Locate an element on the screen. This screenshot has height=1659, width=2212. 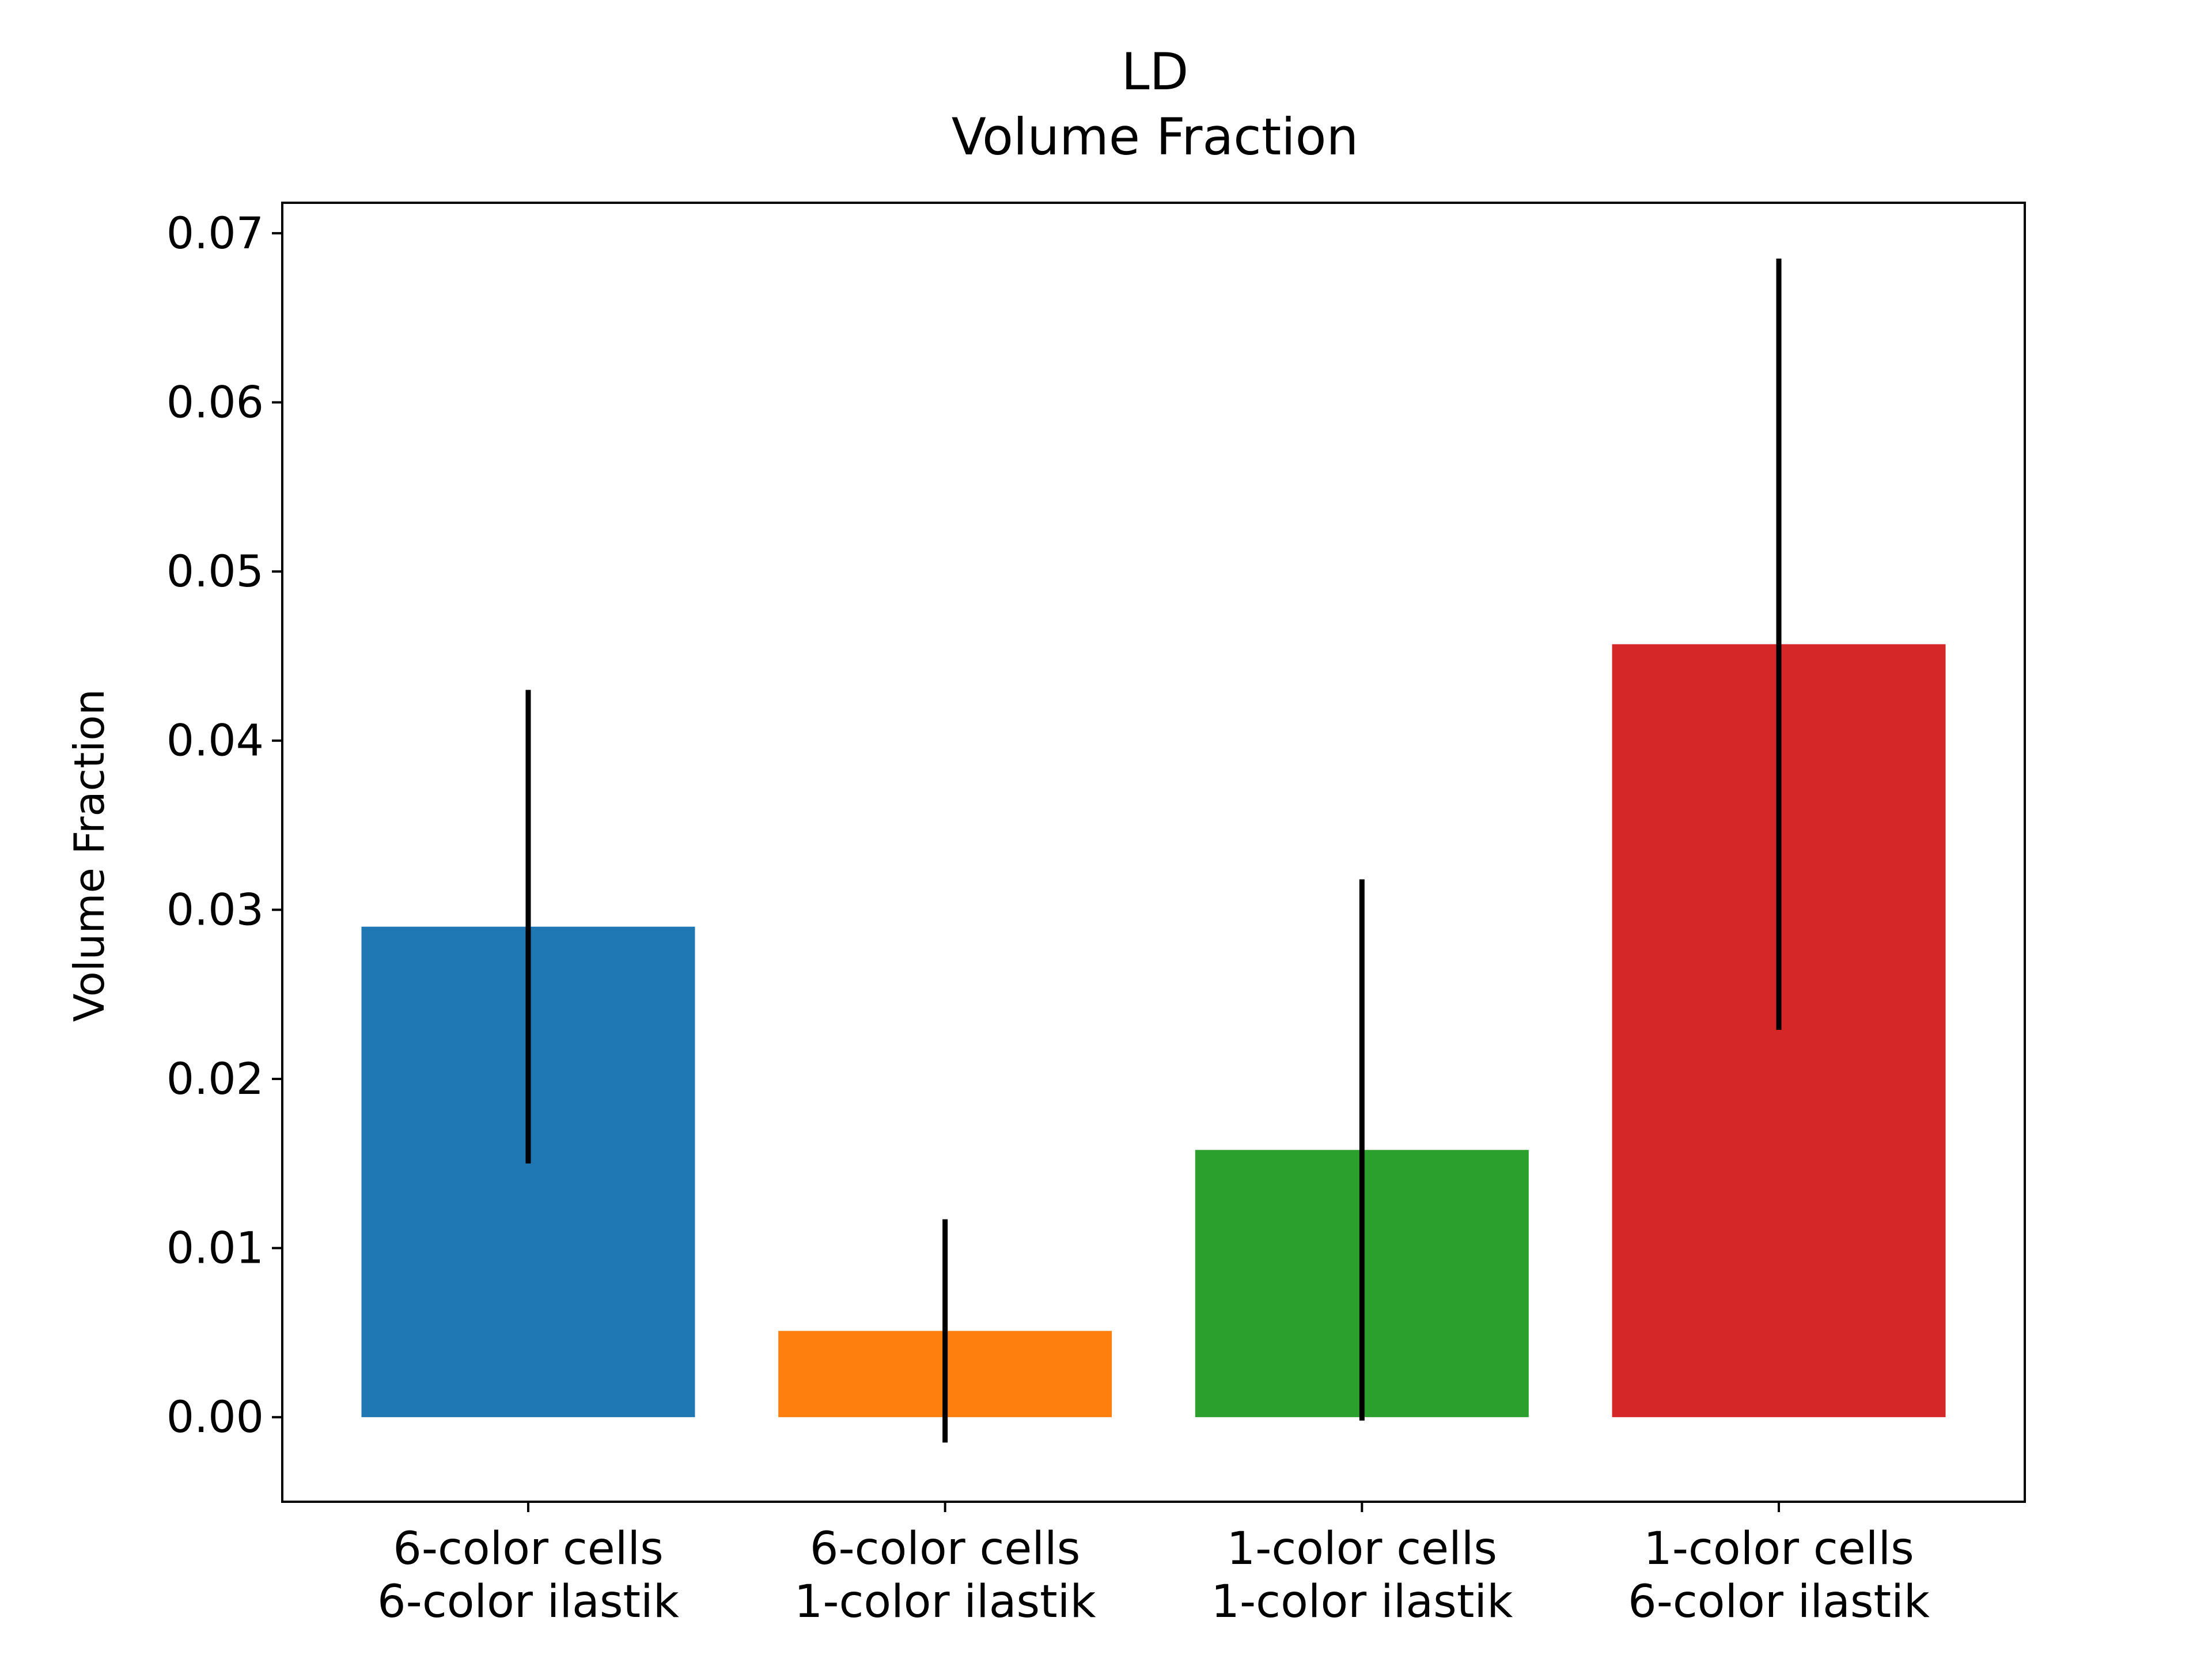
x-tick-label-0-1: 6-color ilastik is located at coordinates (528, 1602).